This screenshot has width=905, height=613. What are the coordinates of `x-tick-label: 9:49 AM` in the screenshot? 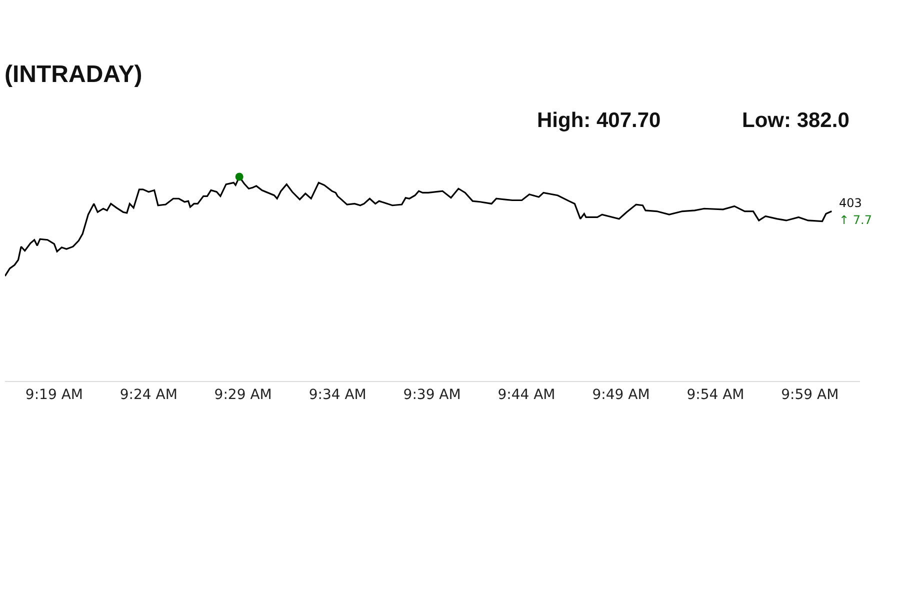 It's located at (621, 394).